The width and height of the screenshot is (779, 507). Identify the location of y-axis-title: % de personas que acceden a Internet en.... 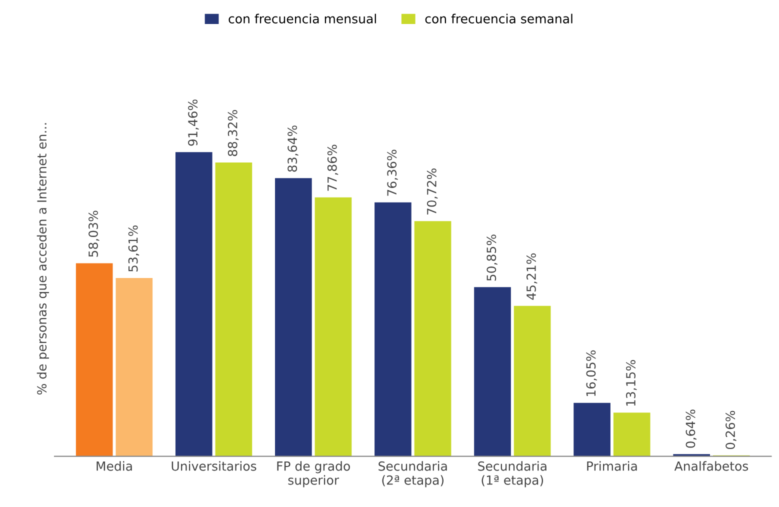
(42, 259).